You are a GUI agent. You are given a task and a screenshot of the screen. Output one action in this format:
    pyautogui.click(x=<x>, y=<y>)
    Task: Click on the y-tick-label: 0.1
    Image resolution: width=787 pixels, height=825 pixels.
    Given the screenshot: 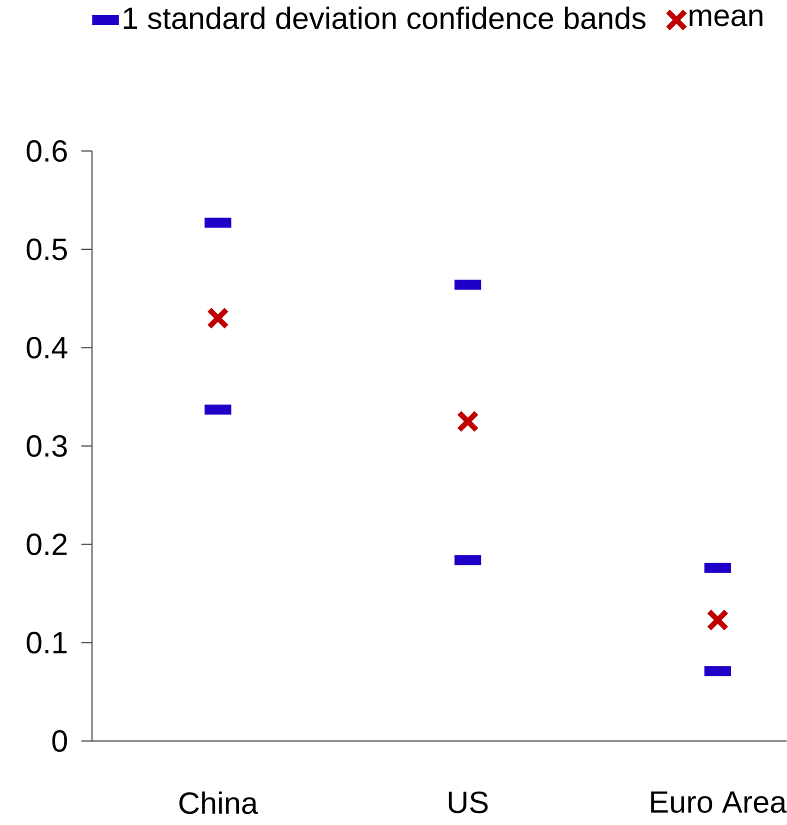 What is the action you would take?
    pyautogui.click(x=46, y=643)
    